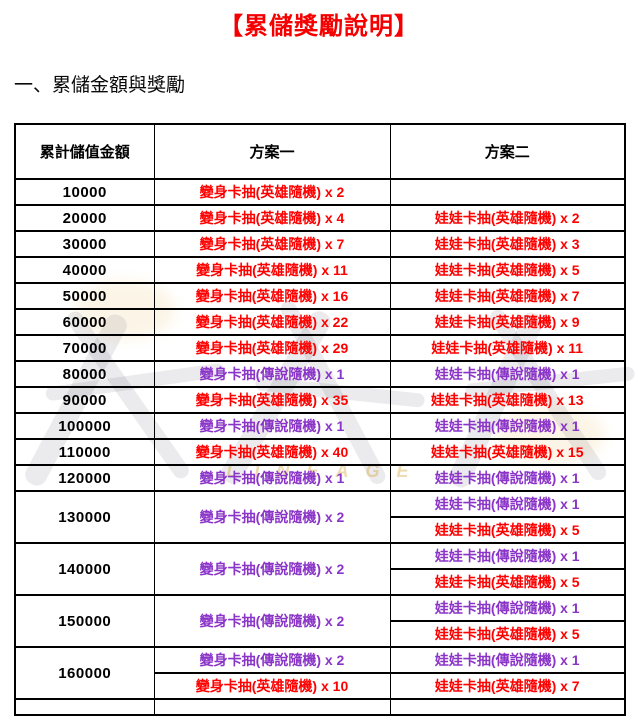 This screenshot has width=638, height=723. What do you see at coordinates (84, 374) in the screenshot?
I see `amount-cell: 80000` at bounding box center [84, 374].